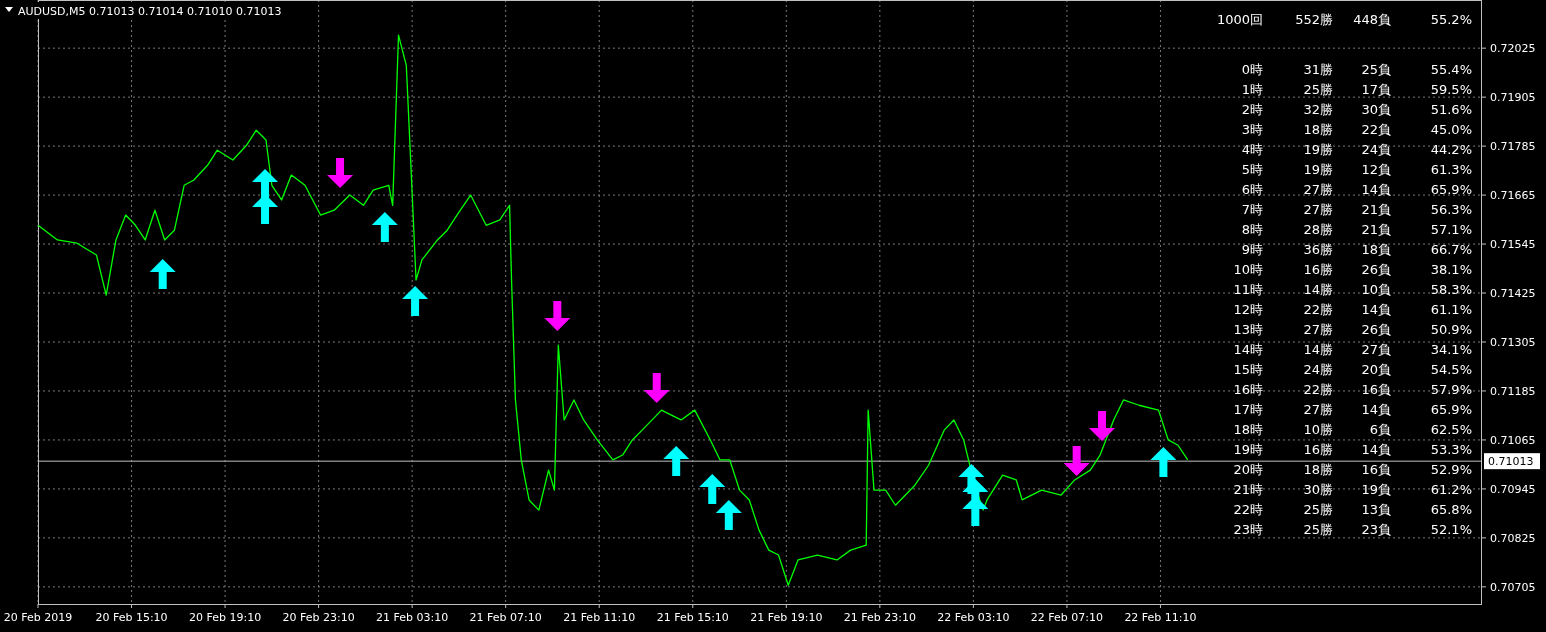  Describe the element at coordinates (1513, 49) in the screenshot. I see `y-tick-label: 0.72025` at that location.